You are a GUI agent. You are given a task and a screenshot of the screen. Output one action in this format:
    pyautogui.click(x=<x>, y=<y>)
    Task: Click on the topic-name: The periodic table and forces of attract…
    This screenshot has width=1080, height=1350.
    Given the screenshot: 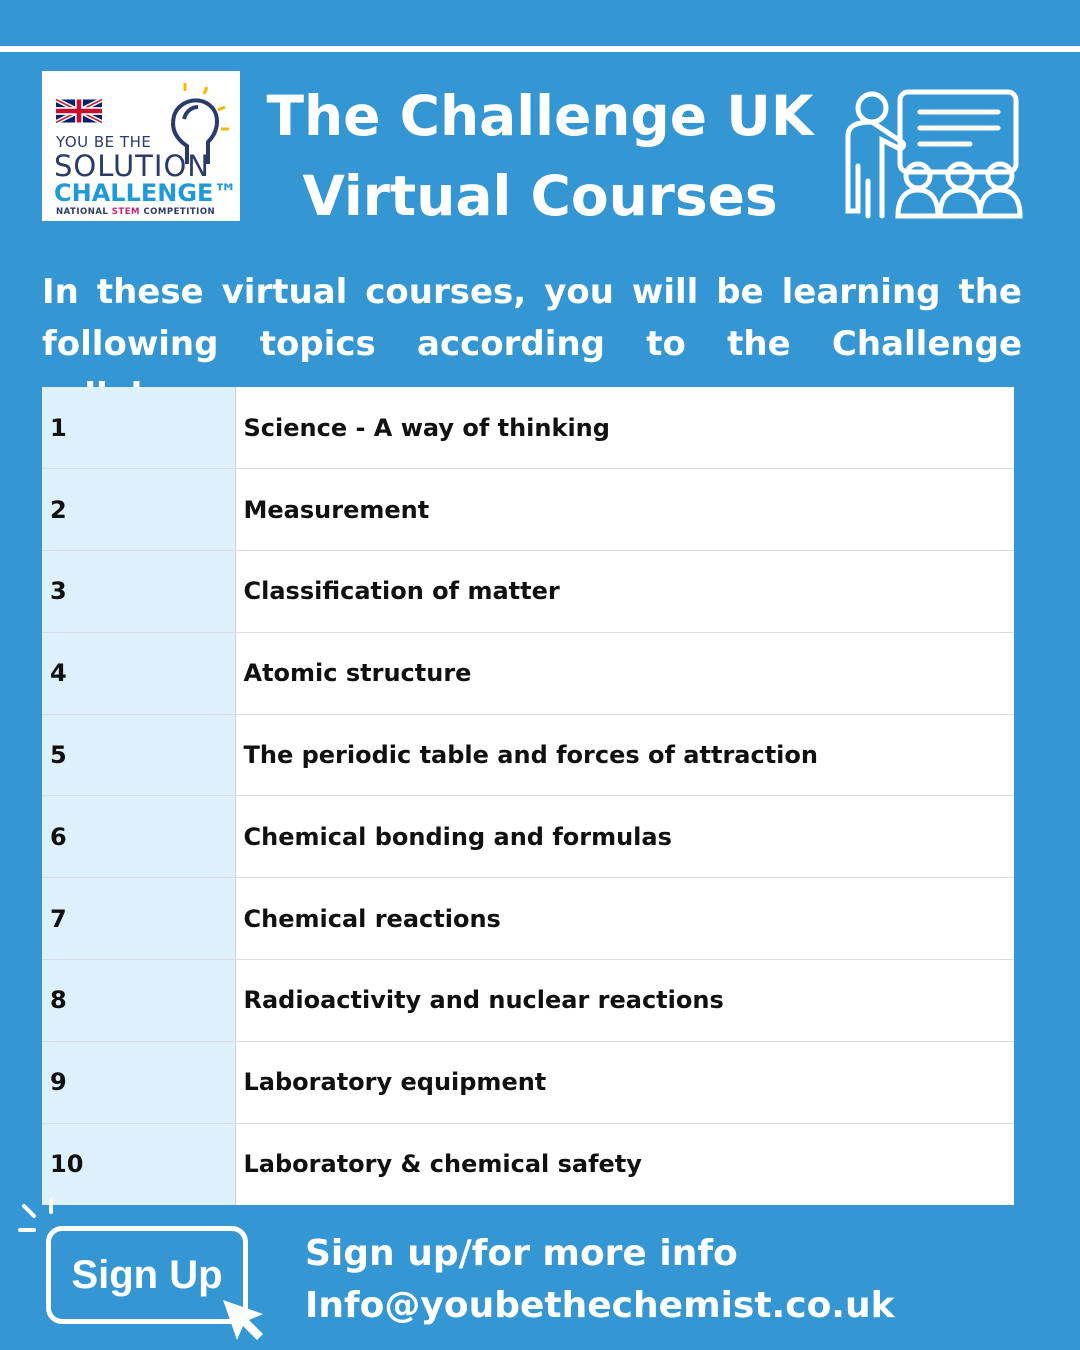 What is the action you would take?
    pyautogui.click(x=624, y=755)
    